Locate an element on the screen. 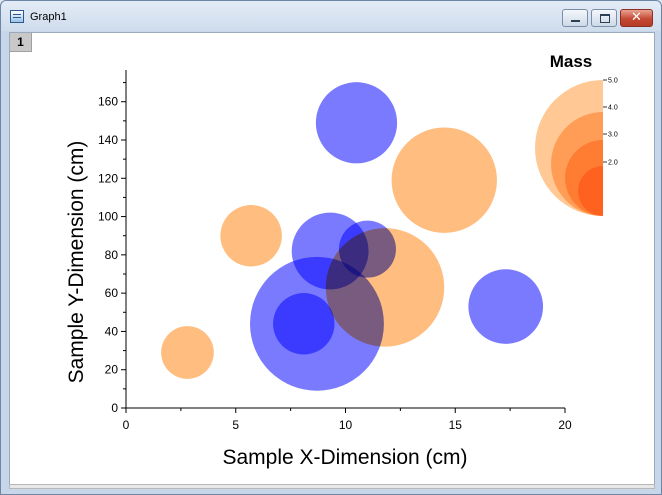 This screenshot has height=495, width=662. minimize-button is located at coordinates (575, 18).